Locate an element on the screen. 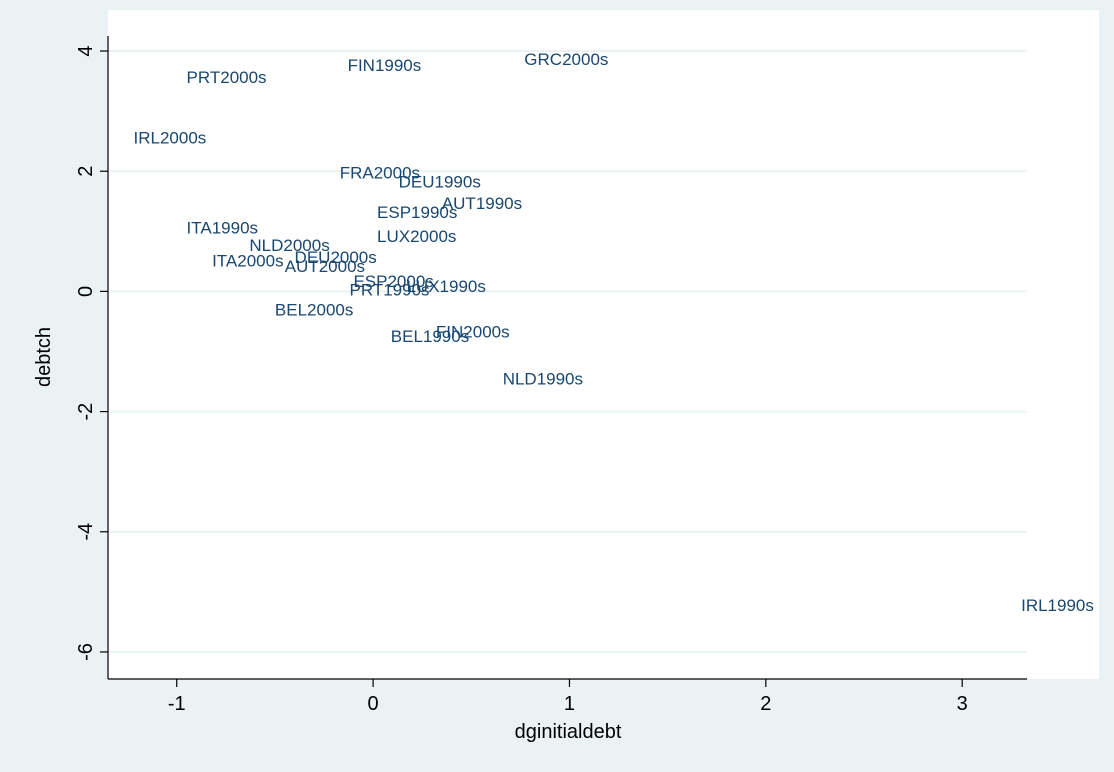 This screenshot has width=1114, height=772. data-point-label: FRA2000s is located at coordinates (380, 172).